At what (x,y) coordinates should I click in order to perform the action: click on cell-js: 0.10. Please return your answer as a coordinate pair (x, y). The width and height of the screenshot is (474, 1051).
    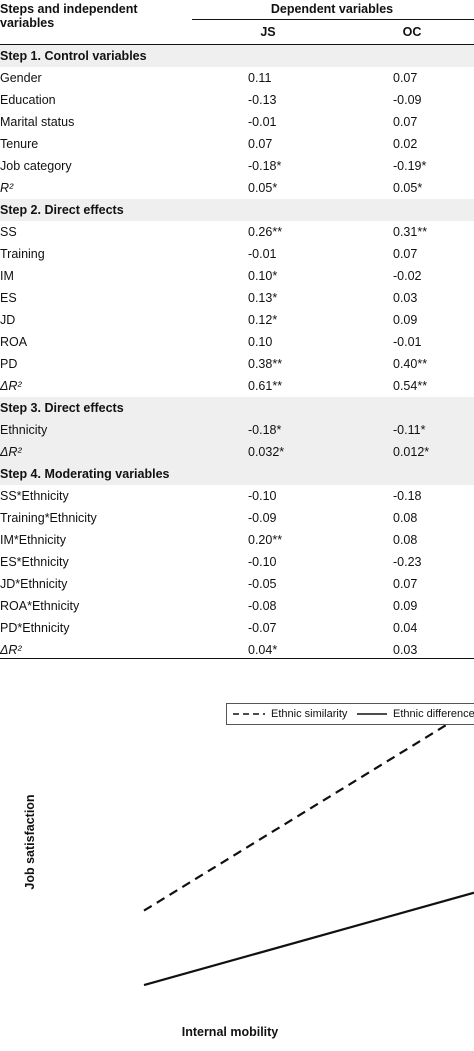
    Looking at the image, I should click on (260, 342).